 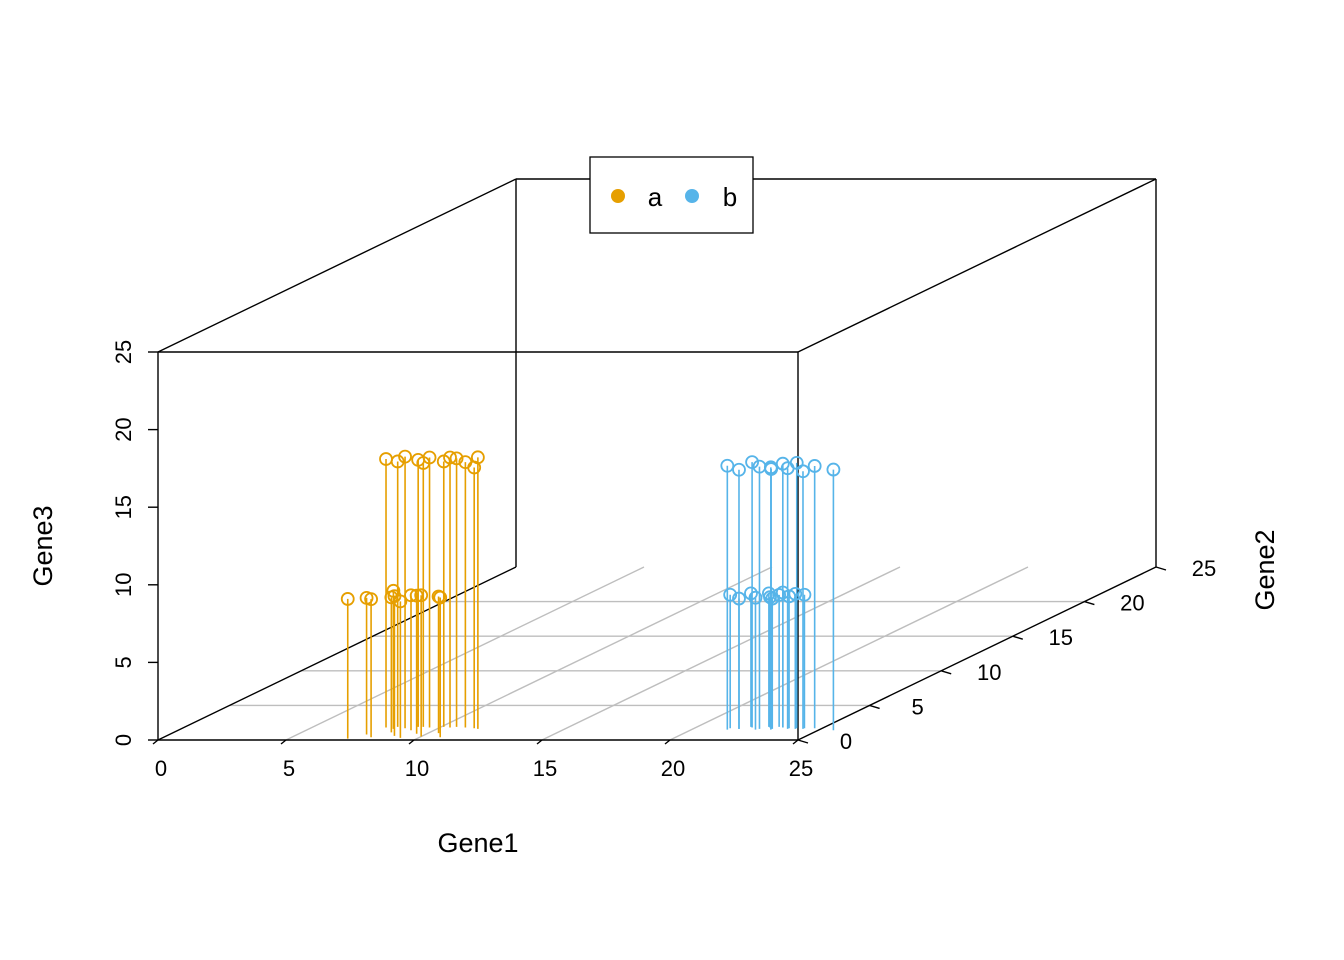 I want to click on x-tick-label: 15, so click(x=545, y=768).